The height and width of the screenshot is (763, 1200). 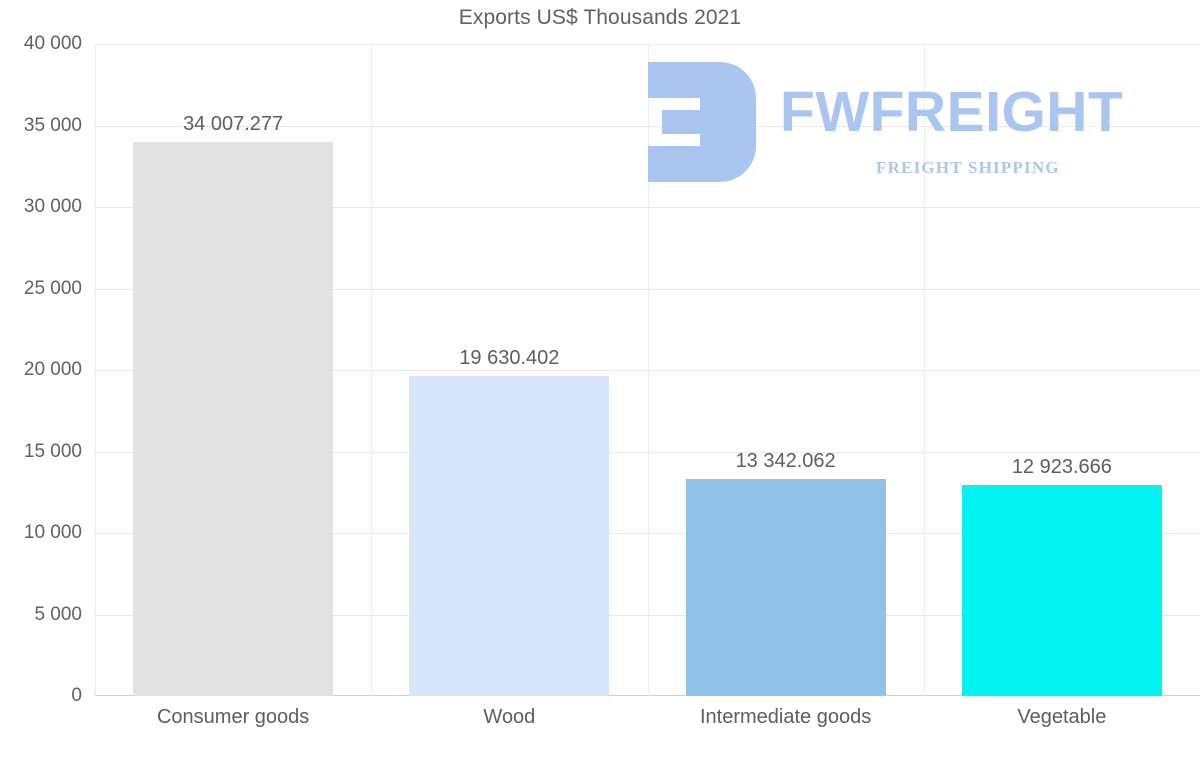 I want to click on x-axis-category-label: Vegetable, so click(x=1062, y=717).